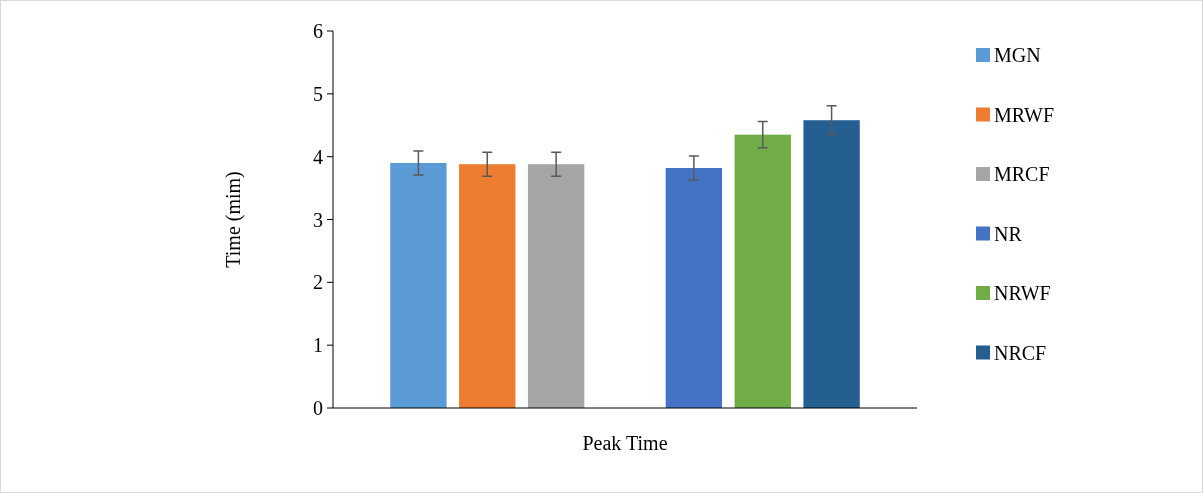  Describe the element at coordinates (1024, 114) in the screenshot. I see `legend-label: MRWF` at that location.